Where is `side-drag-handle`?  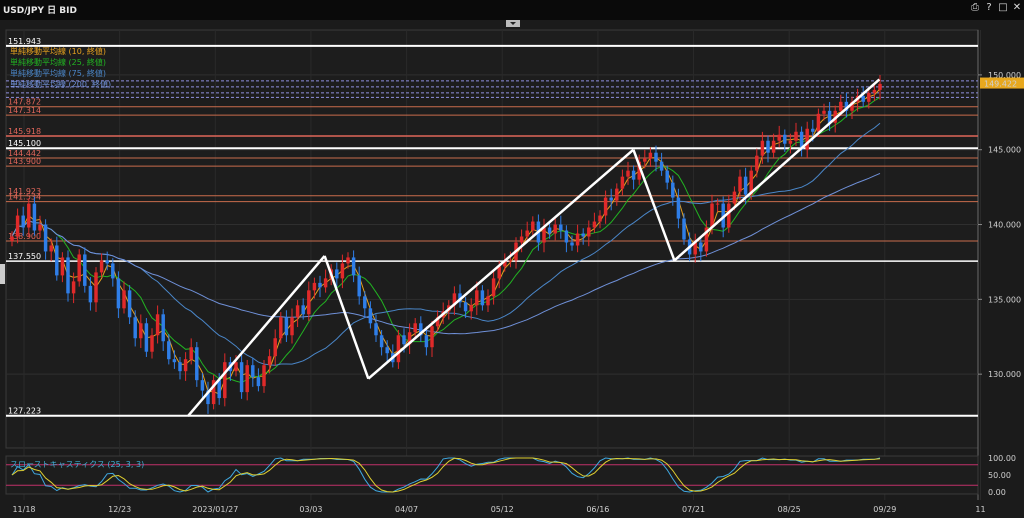
side-drag-handle is located at coordinates (2, 274).